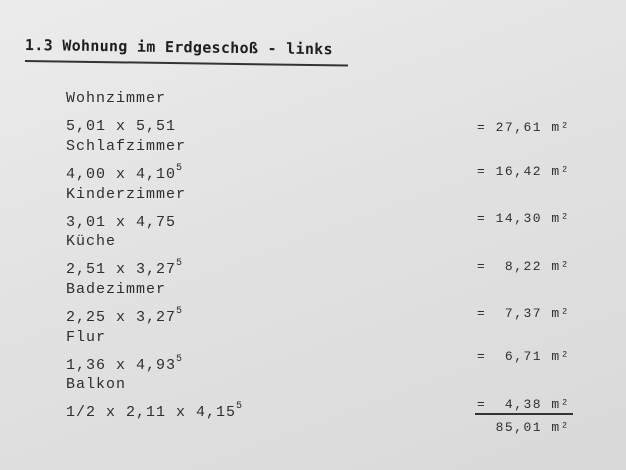  I want to click on room-dimensions: 4,00 x 4,105, so click(124, 173).